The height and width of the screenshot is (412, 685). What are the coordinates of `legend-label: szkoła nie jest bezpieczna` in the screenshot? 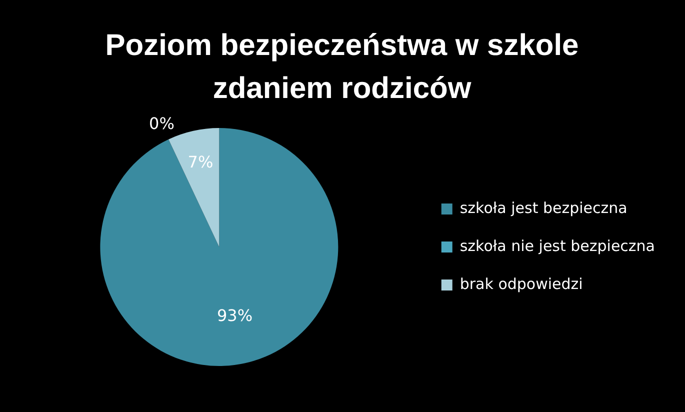 It's located at (558, 245).